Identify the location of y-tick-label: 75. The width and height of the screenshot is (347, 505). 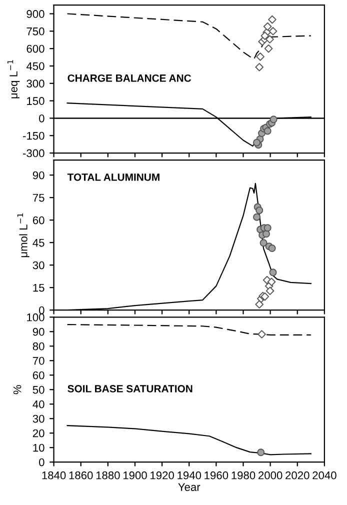
(38, 198).